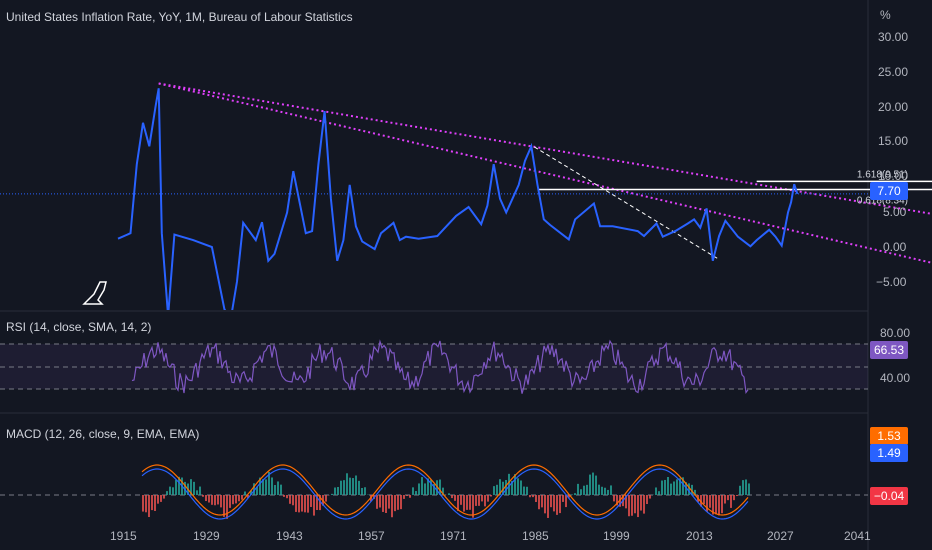  What do you see at coordinates (445, 494) in the screenshot?
I see `signal-line` at bounding box center [445, 494].